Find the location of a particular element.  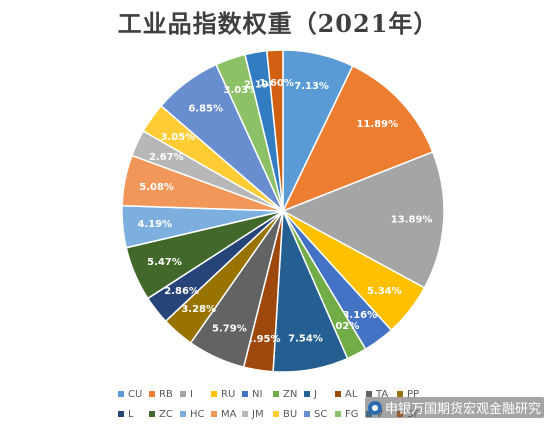

legend-label: ZC is located at coordinates (166, 414).